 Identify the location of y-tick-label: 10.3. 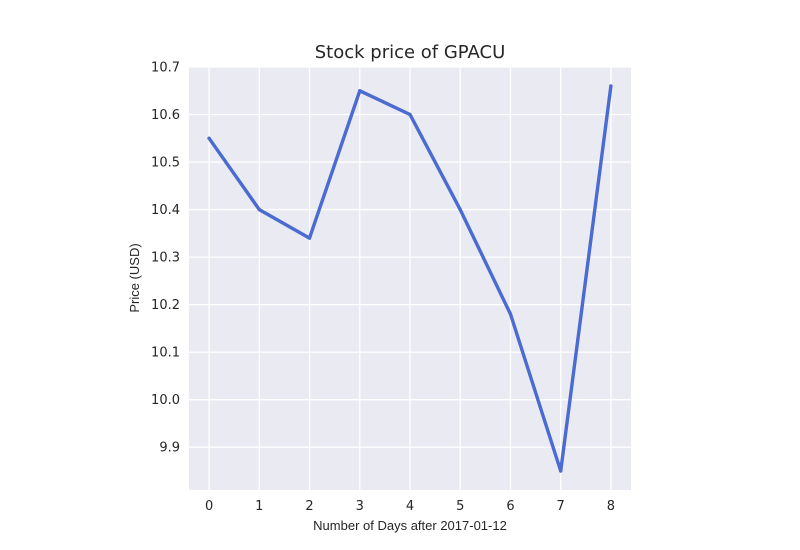
(165, 258).